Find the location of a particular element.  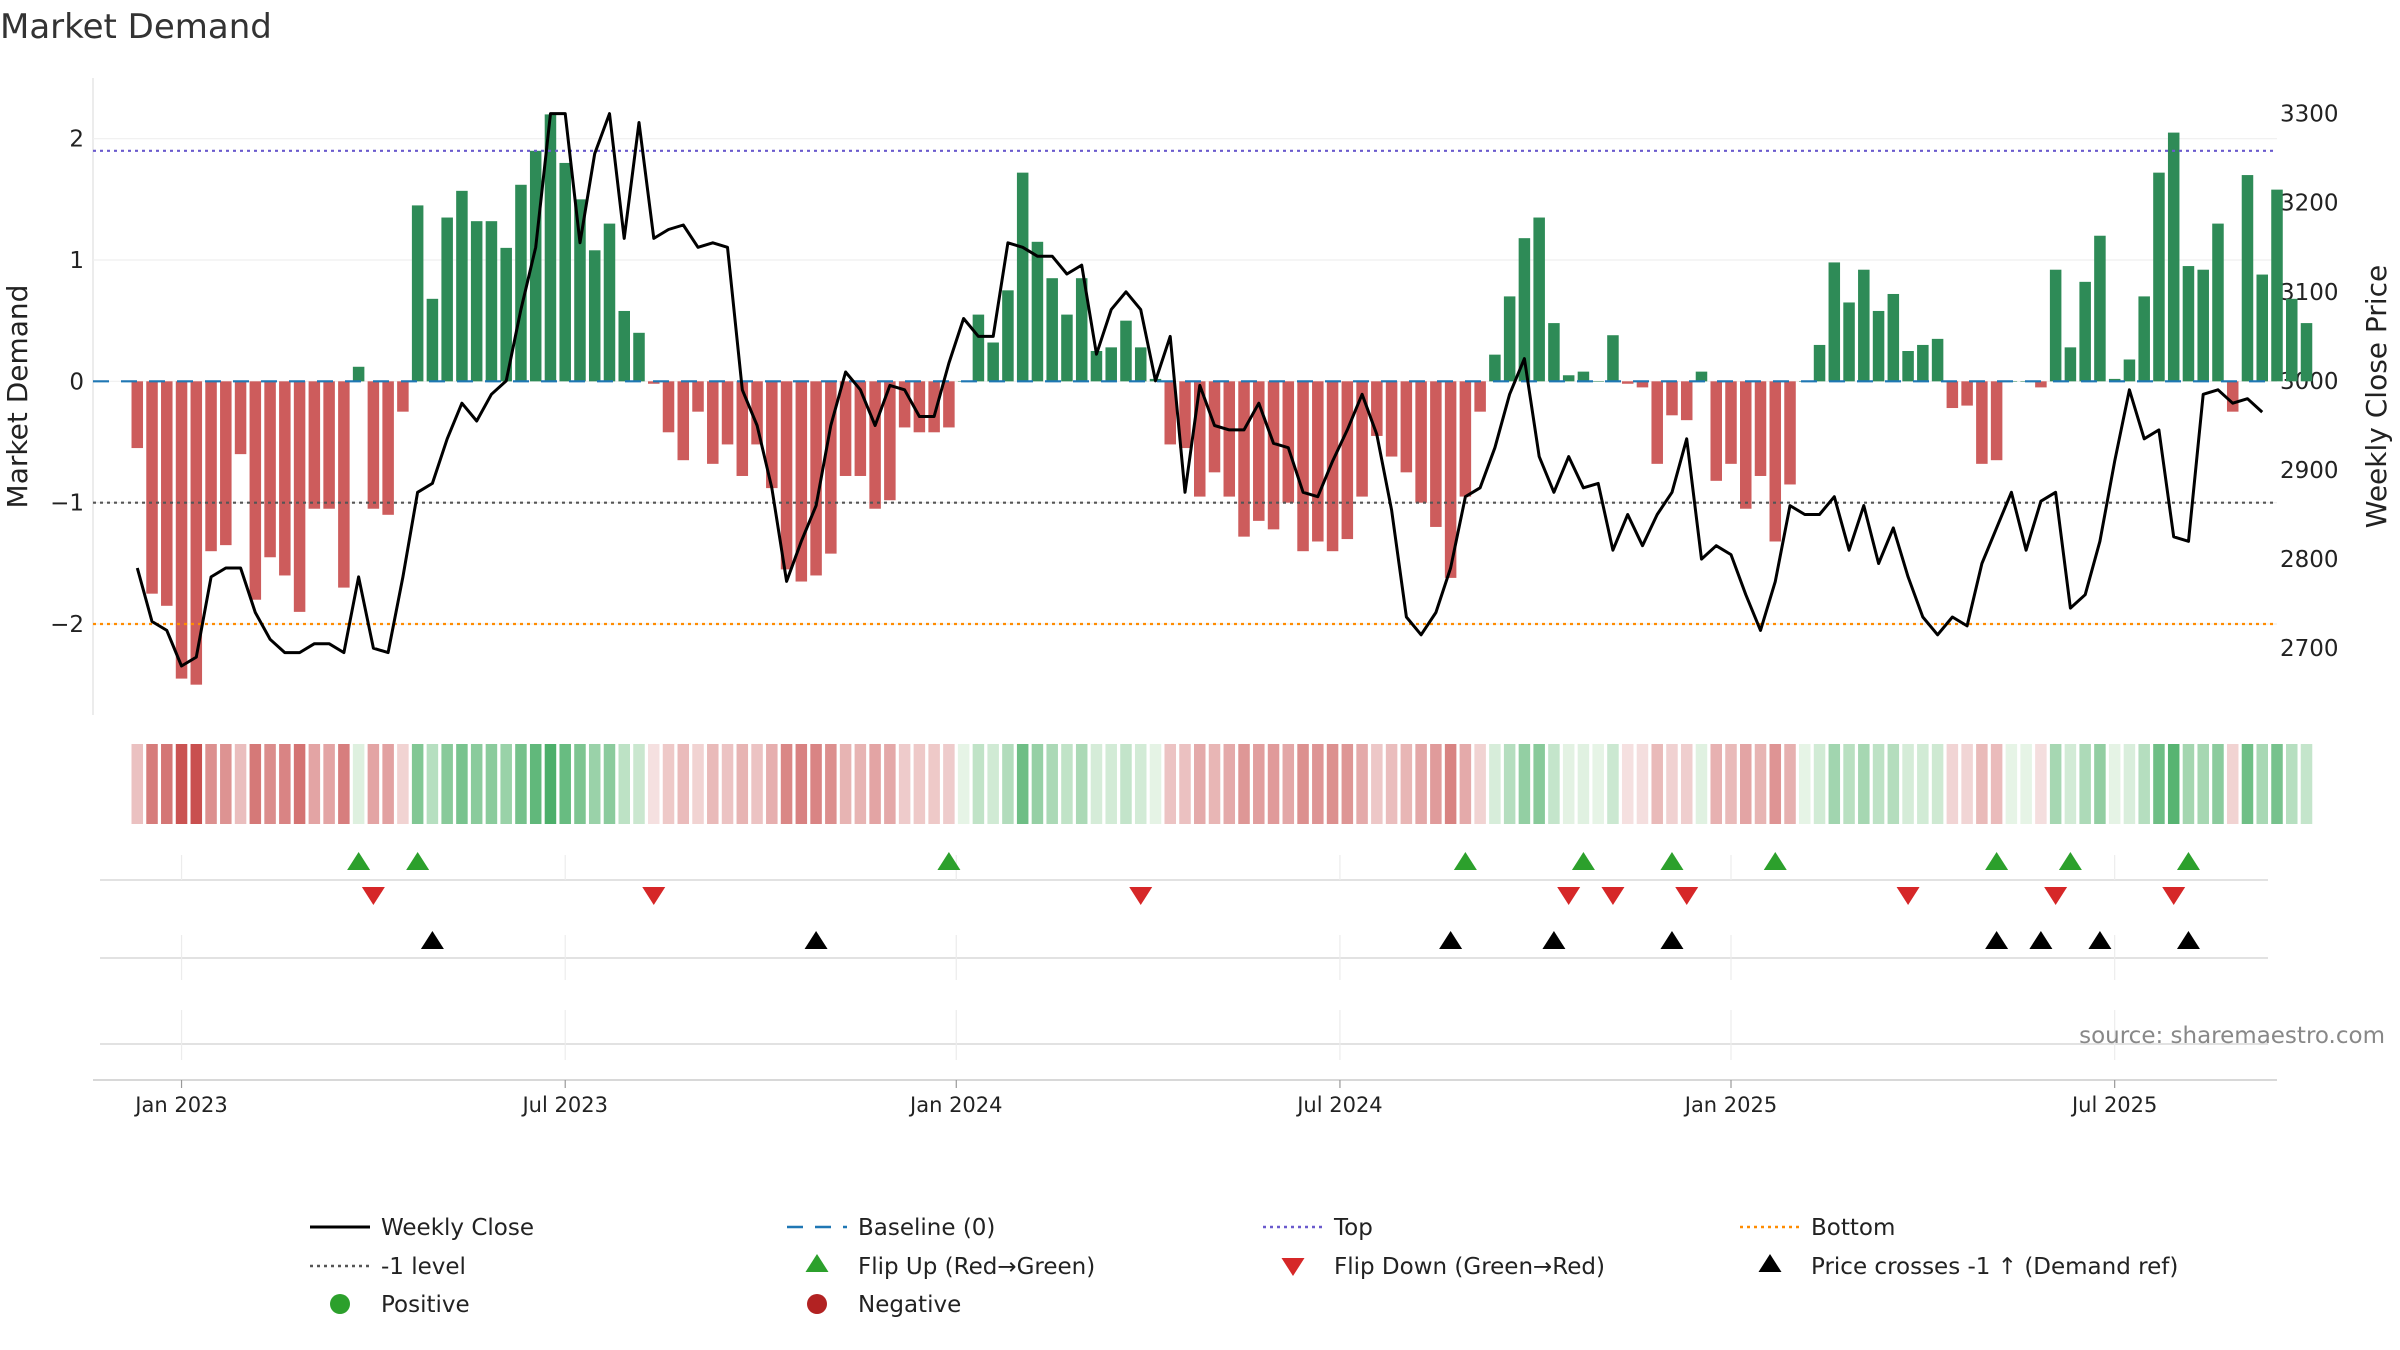

x-tick-label: Jan 2023 is located at coordinates (180, 1105).